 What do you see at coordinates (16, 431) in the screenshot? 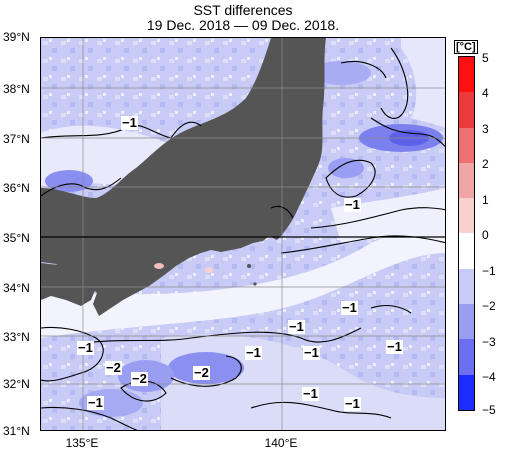
I see `y-label-31n: 31°N` at bounding box center [16, 431].